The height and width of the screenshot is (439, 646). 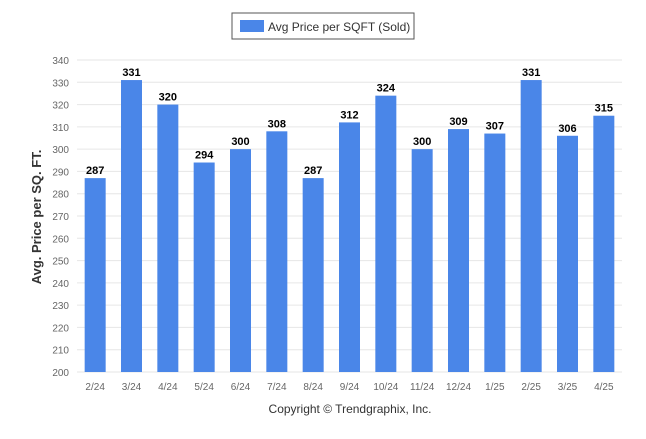 What do you see at coordinates (313, 387) in the screenshot?
I see `x-tick-label: 8/24` at bounding box center [313, 387].